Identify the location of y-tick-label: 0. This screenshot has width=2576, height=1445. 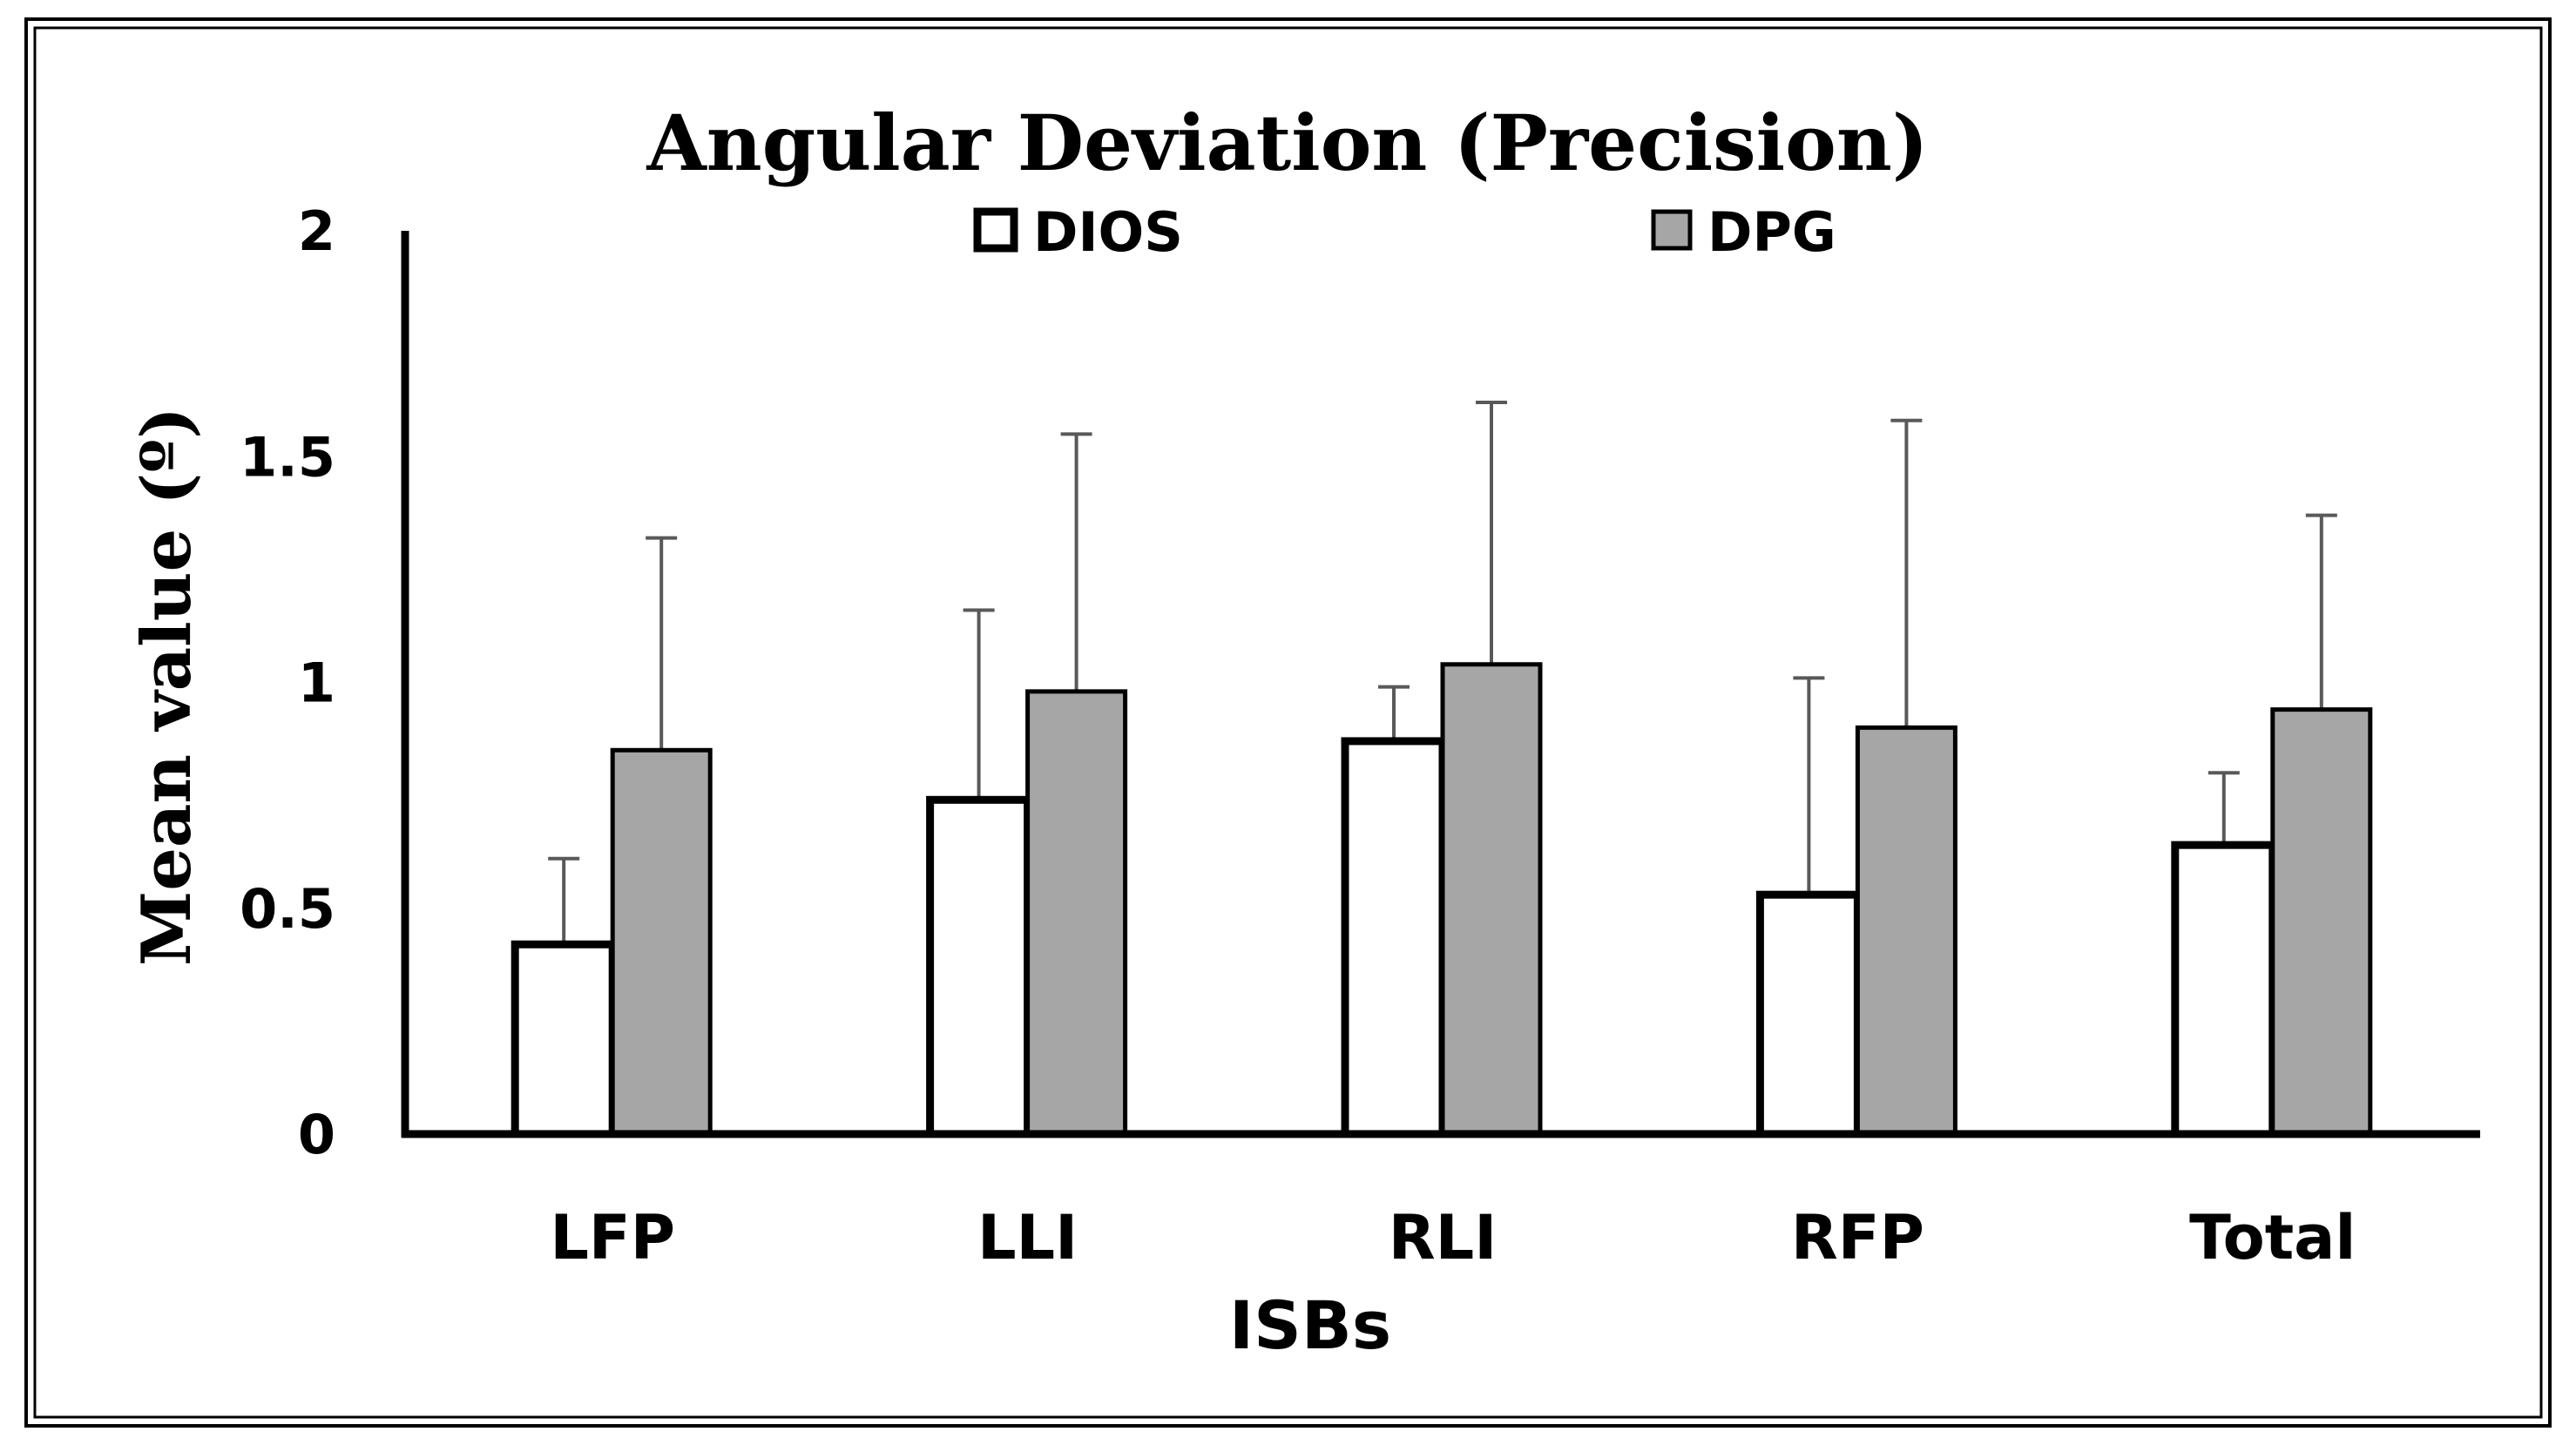
(316, 1134).